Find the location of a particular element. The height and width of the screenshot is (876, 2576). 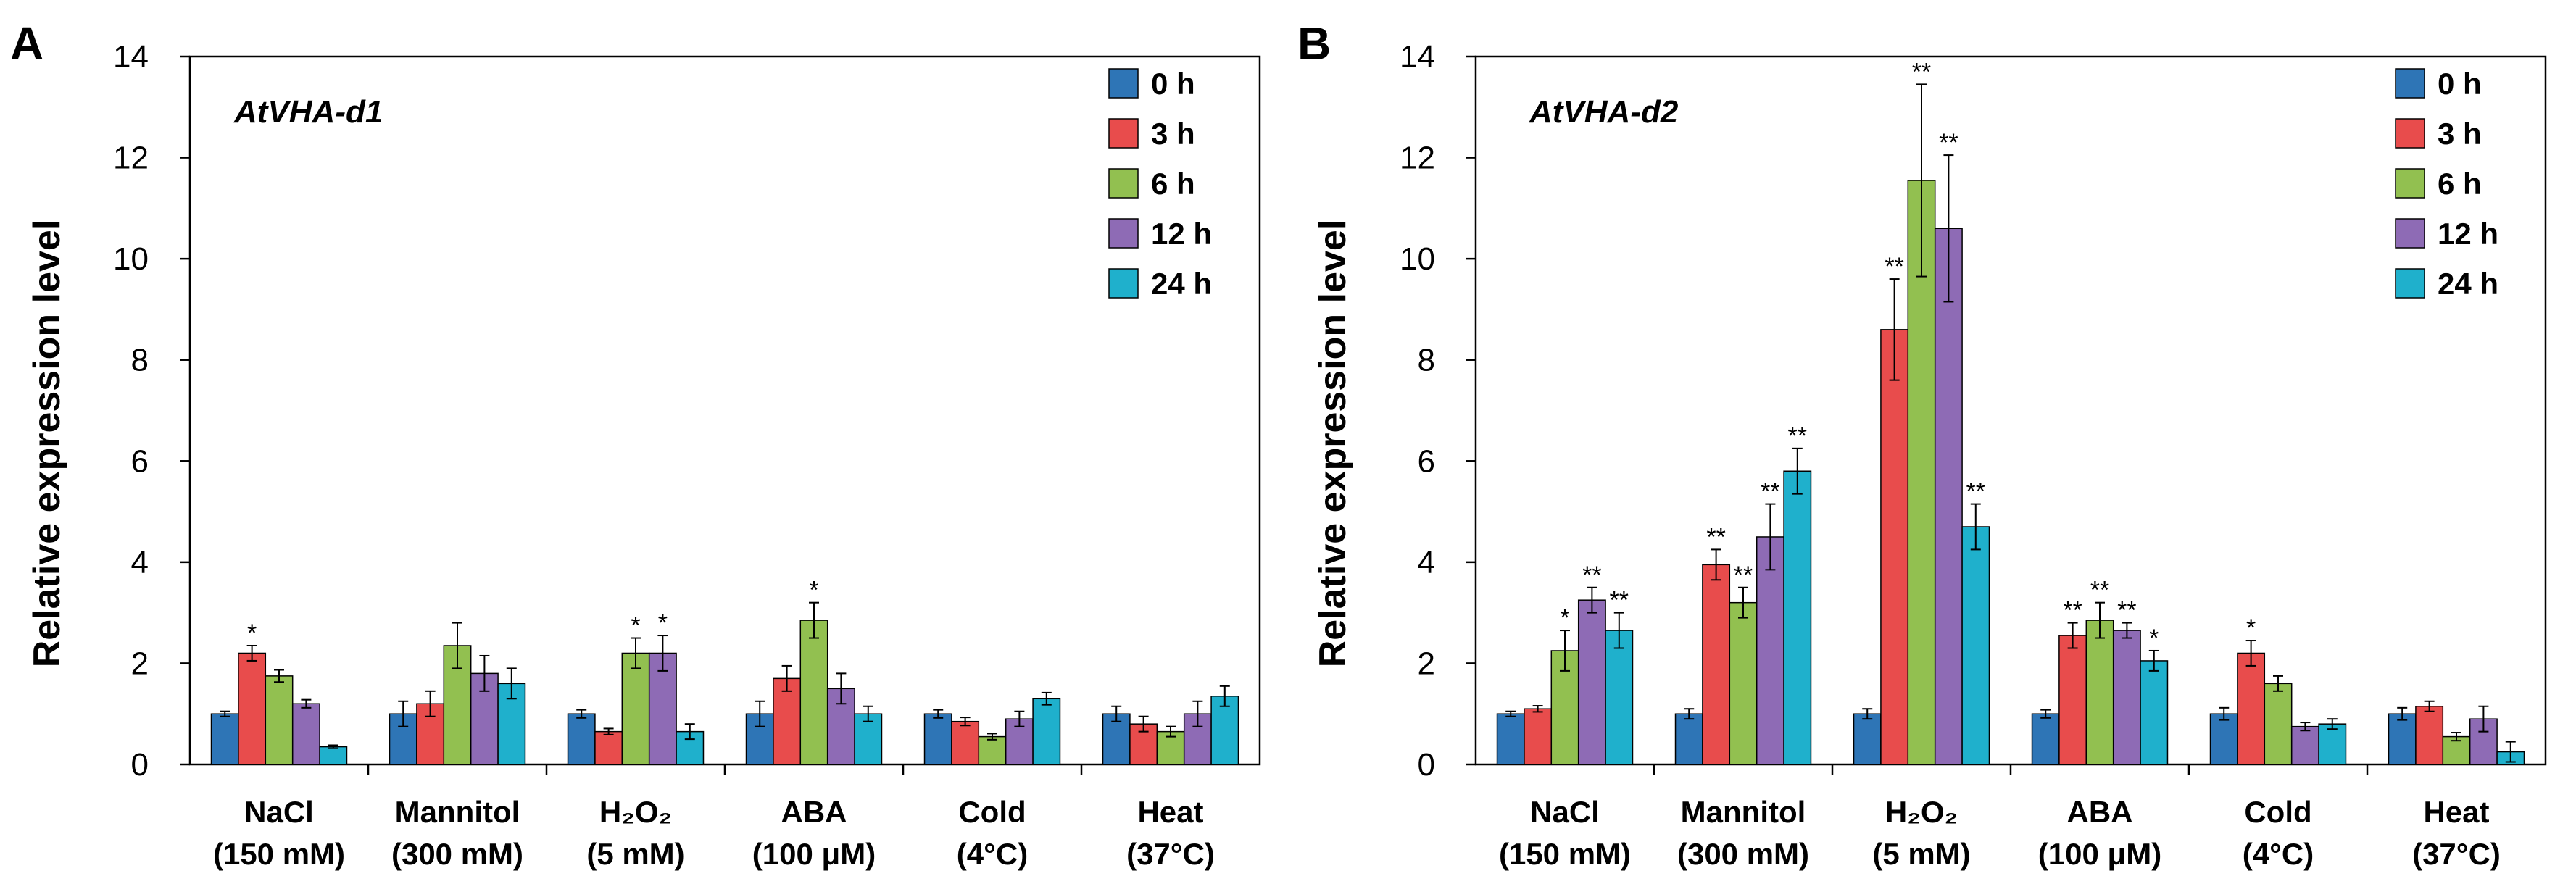

legend-label: 3 h is located at coordinates (1173, 134).